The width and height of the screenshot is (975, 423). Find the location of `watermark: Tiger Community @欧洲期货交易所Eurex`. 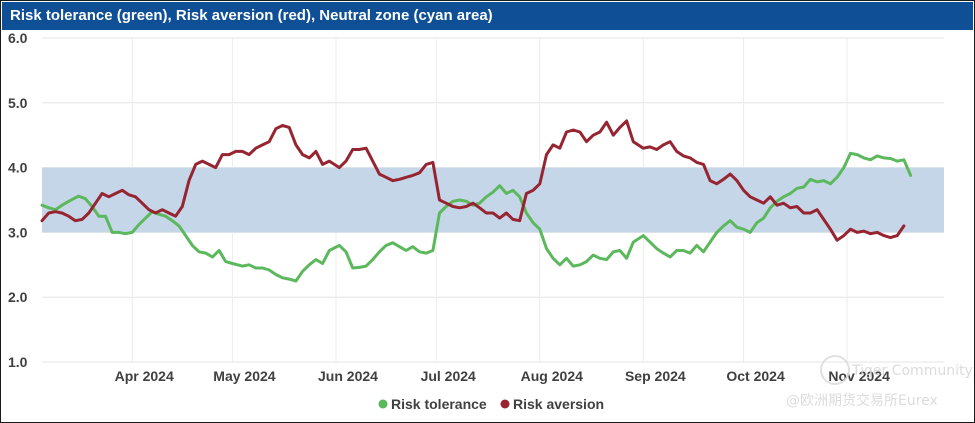

watermark: Tiger Community @欧洲期货交易所Eurex is located at coordinates (879, 382).